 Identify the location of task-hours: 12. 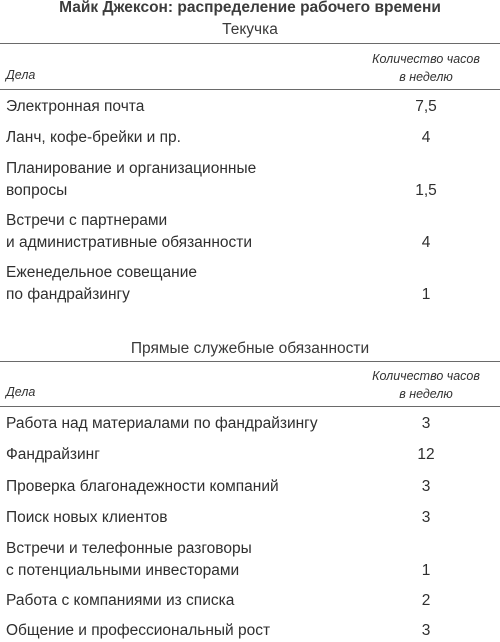
(426, 454).